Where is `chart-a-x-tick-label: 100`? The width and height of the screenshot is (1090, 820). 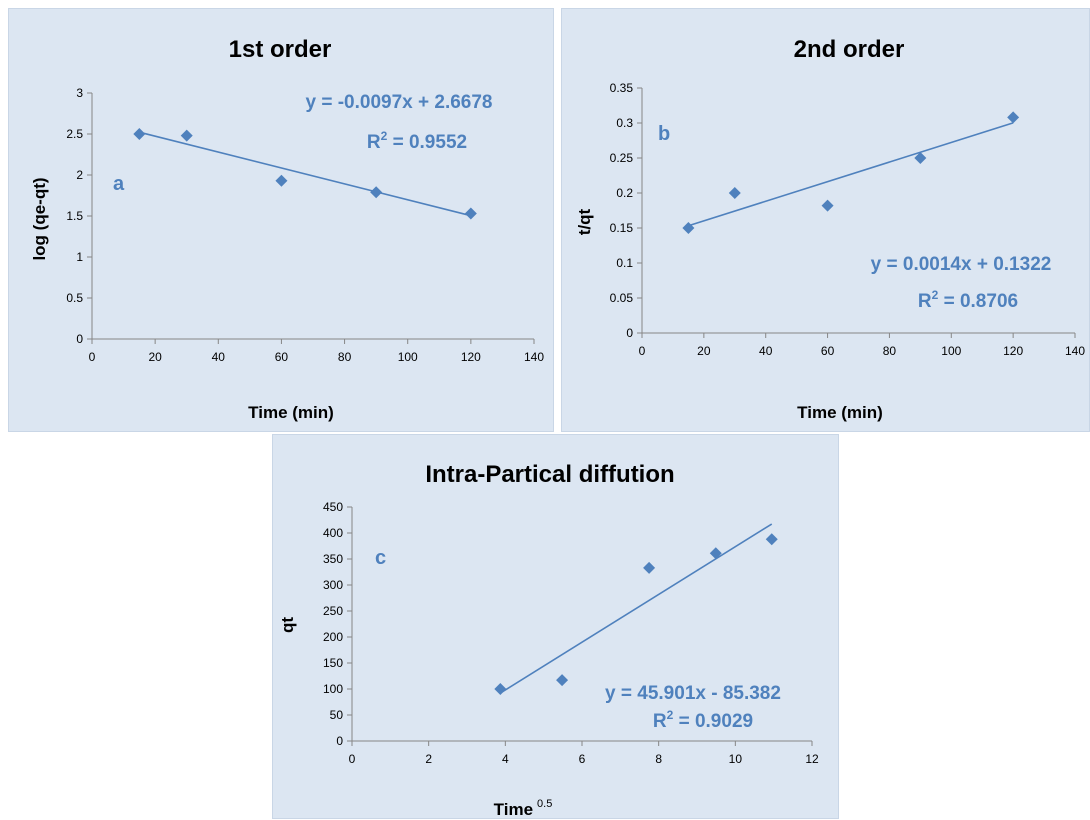
chart-a-x-tick-label: 100 is located at coordinates (408, 357).